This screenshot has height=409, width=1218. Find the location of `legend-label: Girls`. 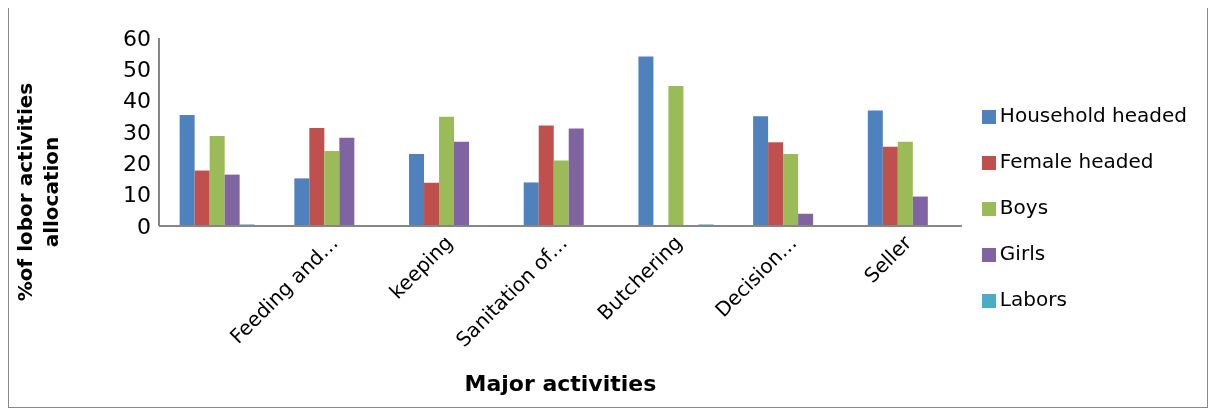

legend-label: Girls is located at coordinates (1022, 253).